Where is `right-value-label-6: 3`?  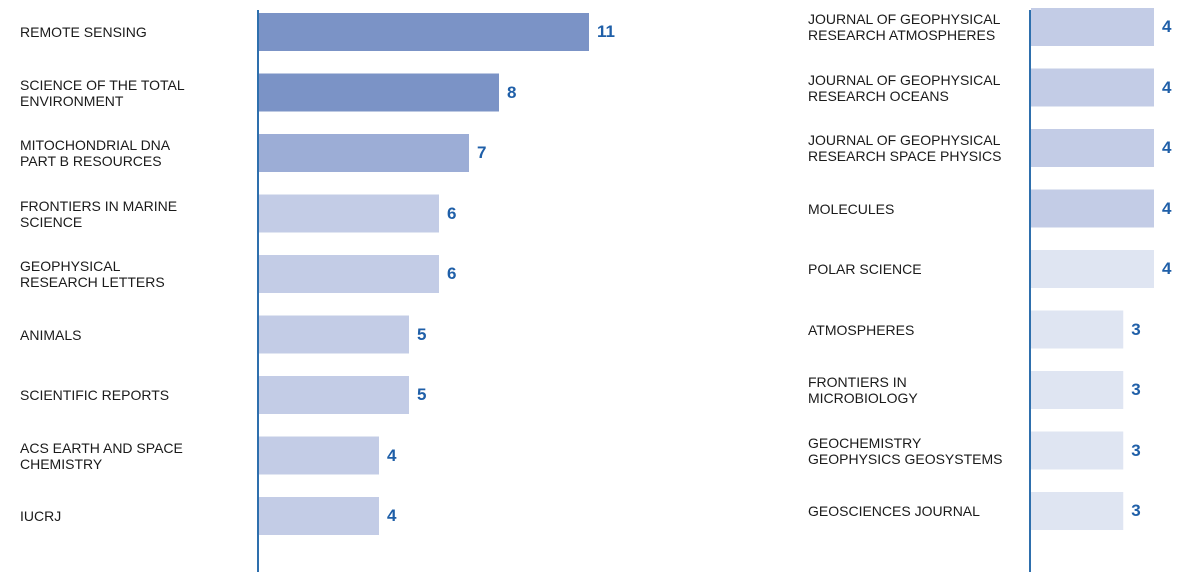
right-value-label-6: 3 is located at coordinates (1136, 329).